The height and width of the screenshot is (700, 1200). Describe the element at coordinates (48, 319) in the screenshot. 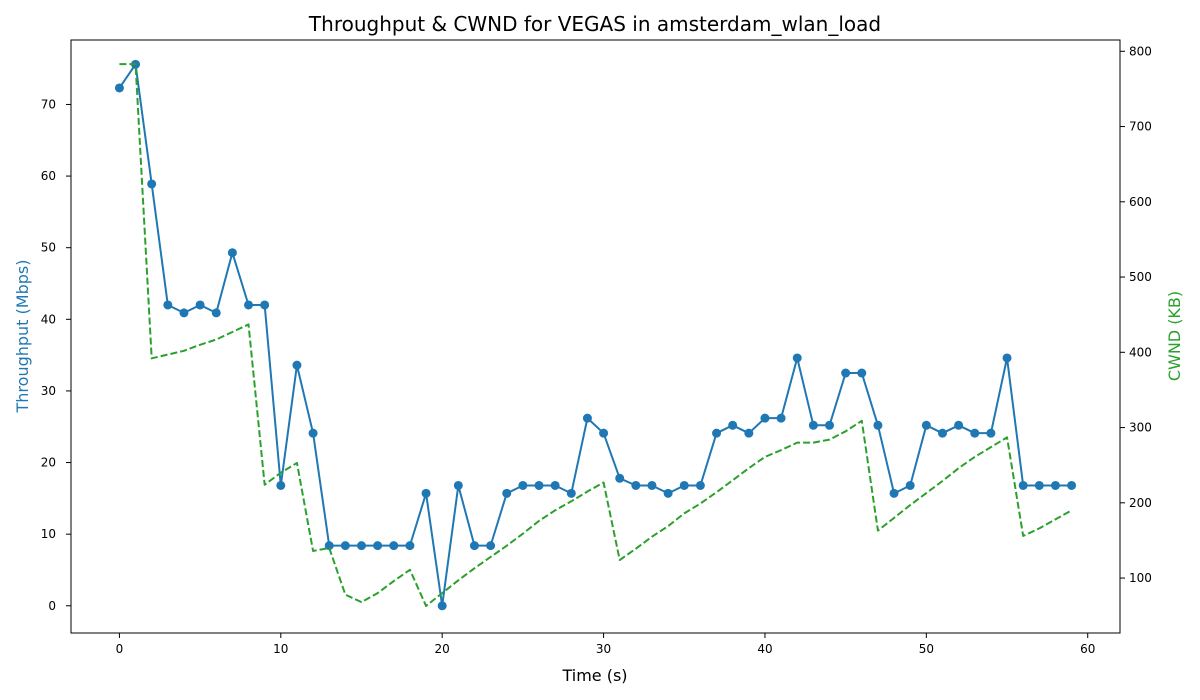

I see `y-left-tick-label: 40` at that location.